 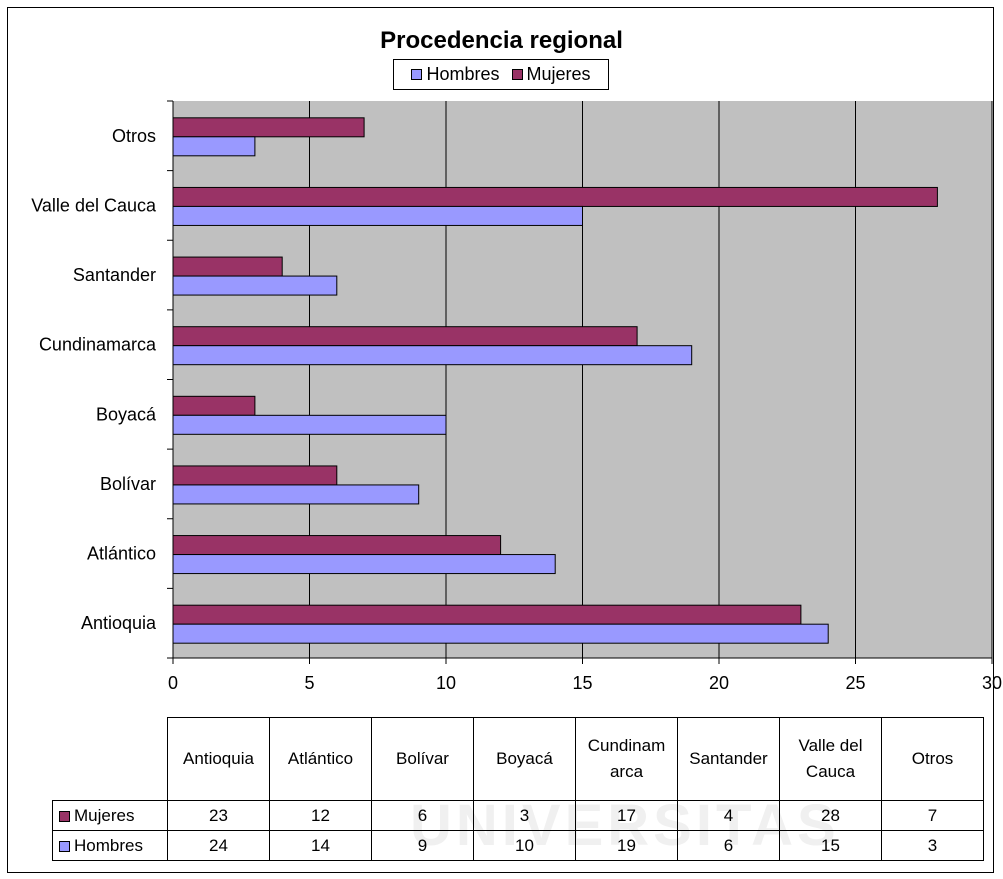 I want to click on x-tick-label: 5, so click(x=309, y=683).